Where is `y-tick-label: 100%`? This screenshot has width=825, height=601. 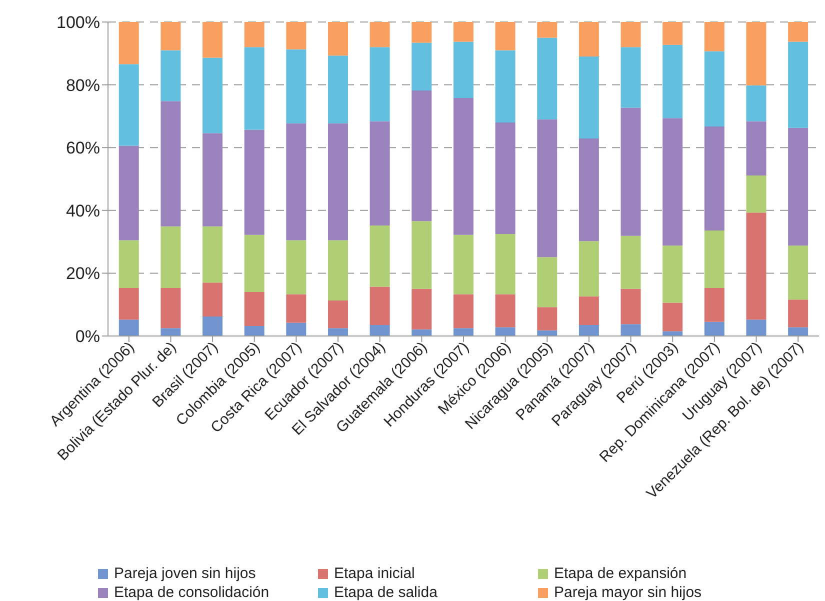
y-tick-label: 100% is located at coordinates (78, 22).